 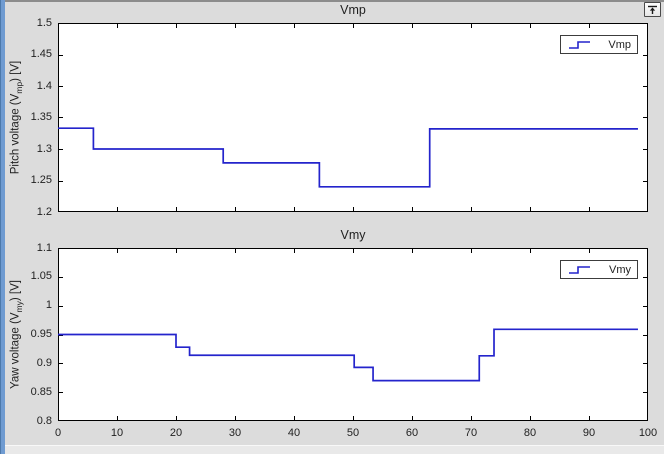 What do you see at coordinates (41, 334) in the screenshot?
I see `y-tick-label: 0.95` at bounding box center [41, 334].